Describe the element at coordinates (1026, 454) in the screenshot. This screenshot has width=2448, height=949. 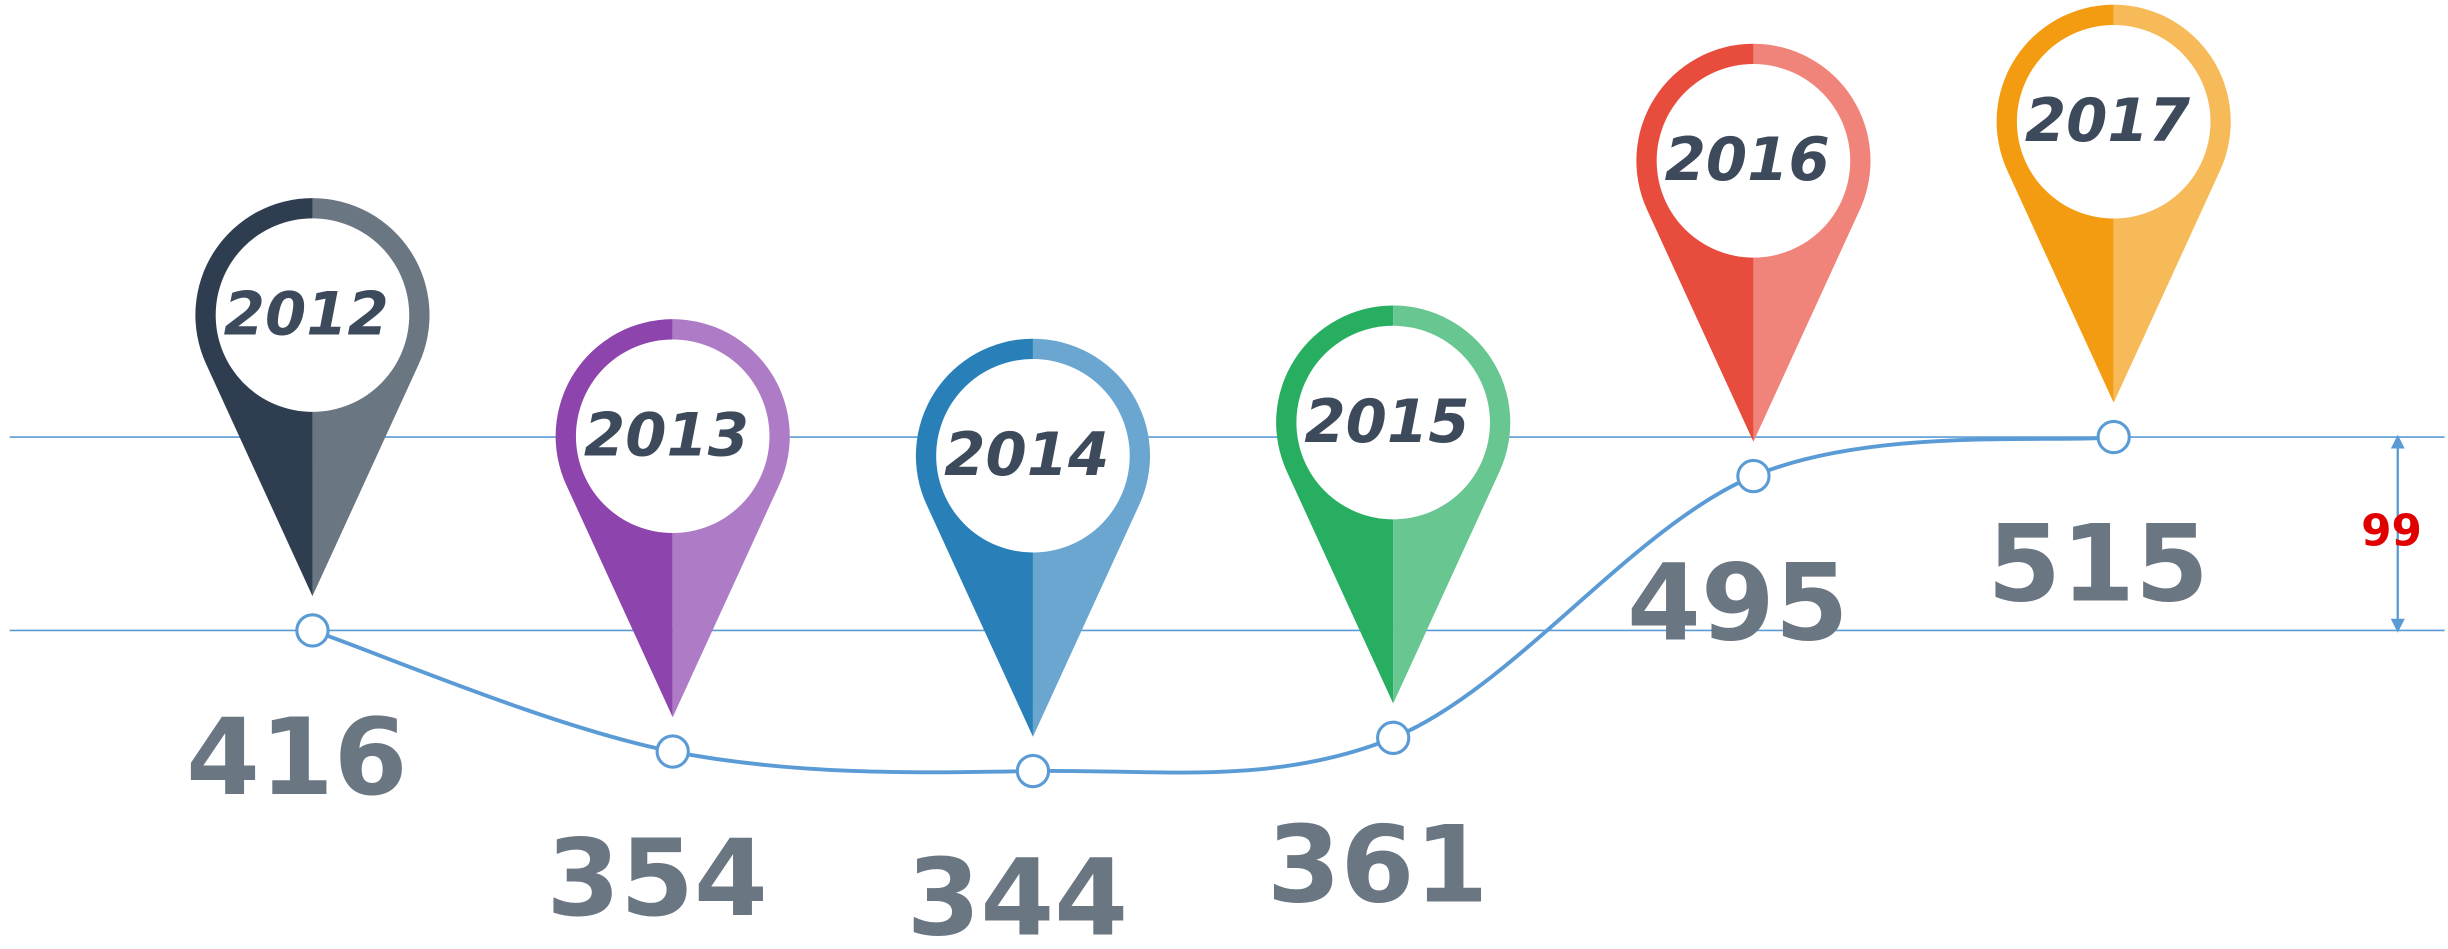
I see `year-label: 2014` at that location.